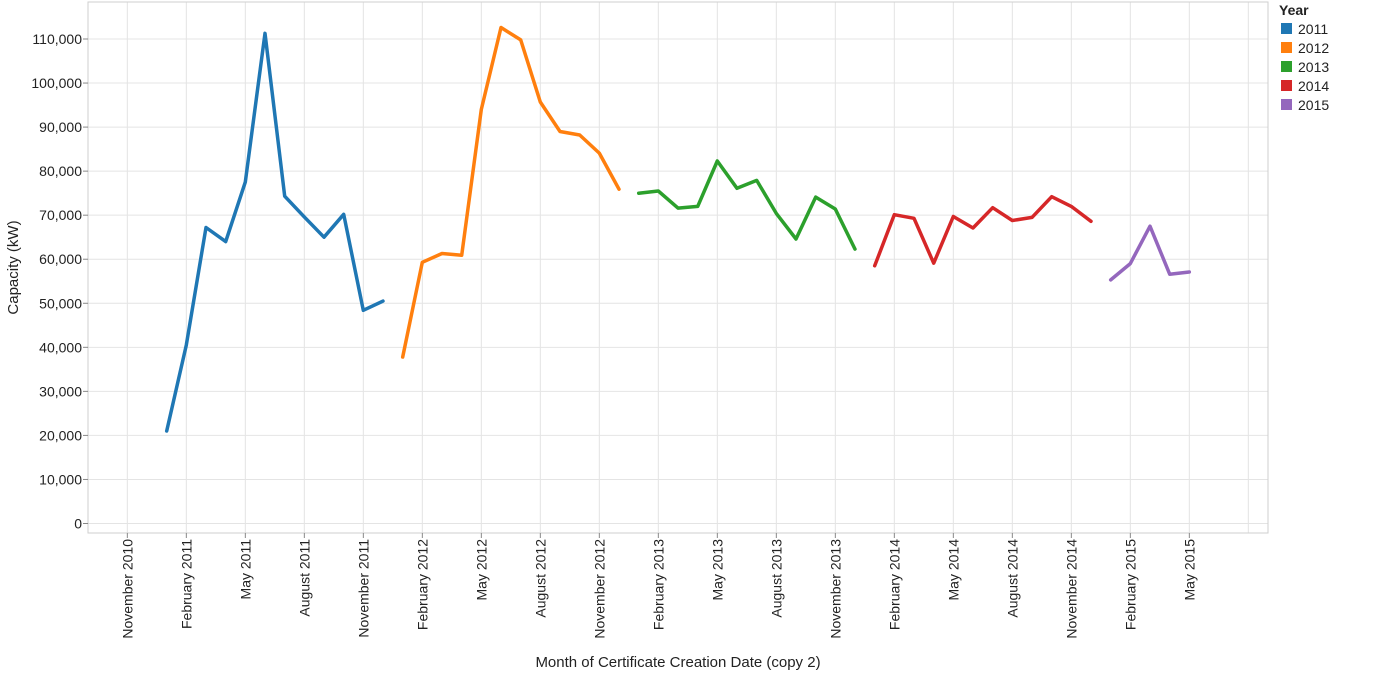  I want to click on legend-swatch-2014, so click(1286, 85).